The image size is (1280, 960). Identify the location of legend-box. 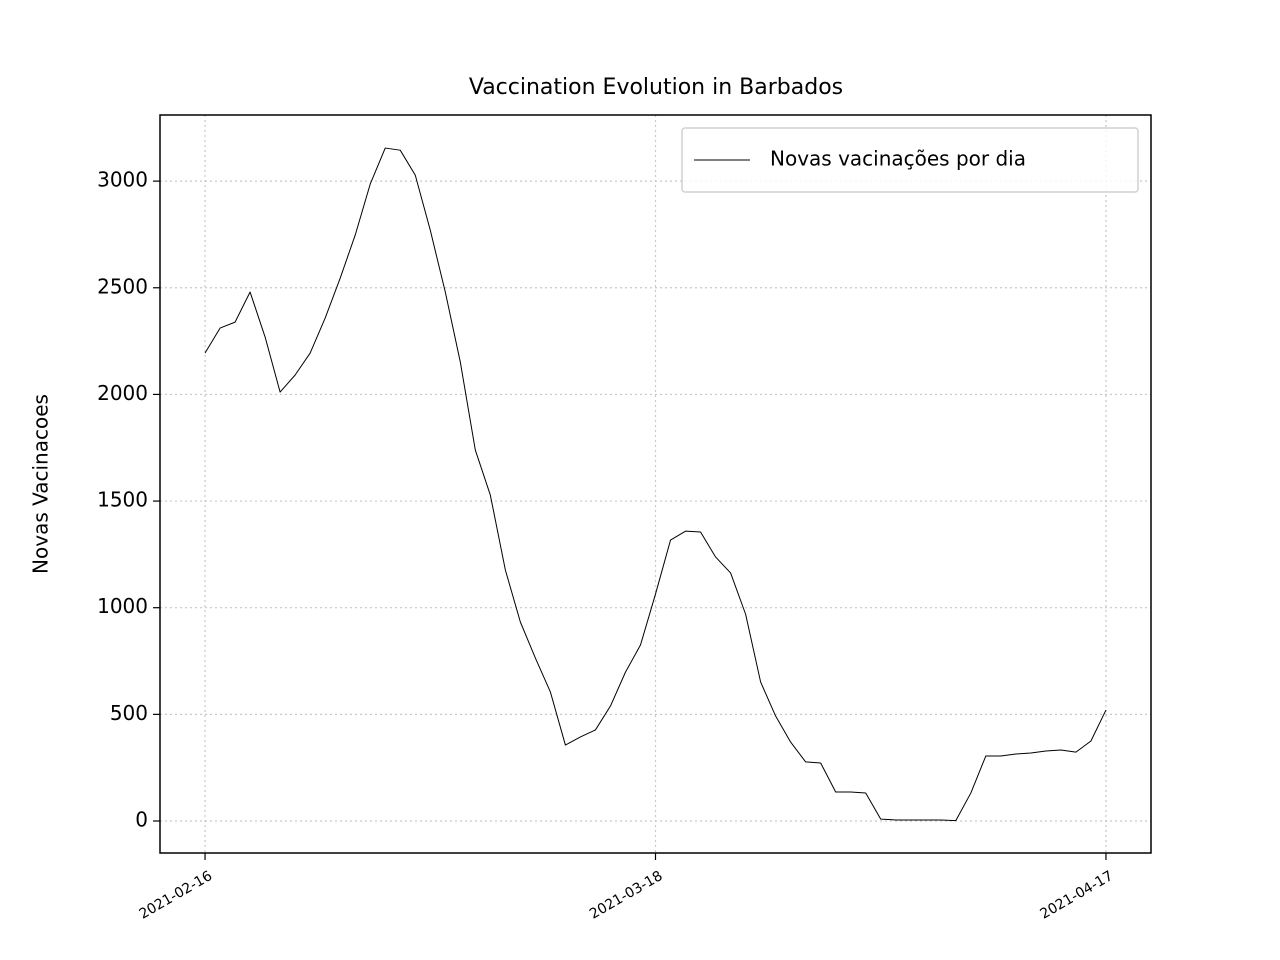
(910, 160).